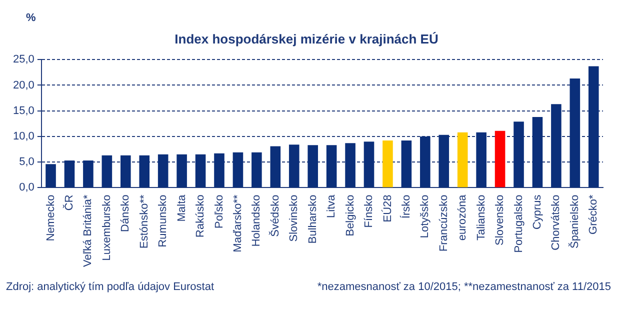 The width and height of the screenshot is (617, 310). Describe the element at coordinates (238, 223) in the screenshot. I see `x-tick-label: Maďarsko**` at that location.